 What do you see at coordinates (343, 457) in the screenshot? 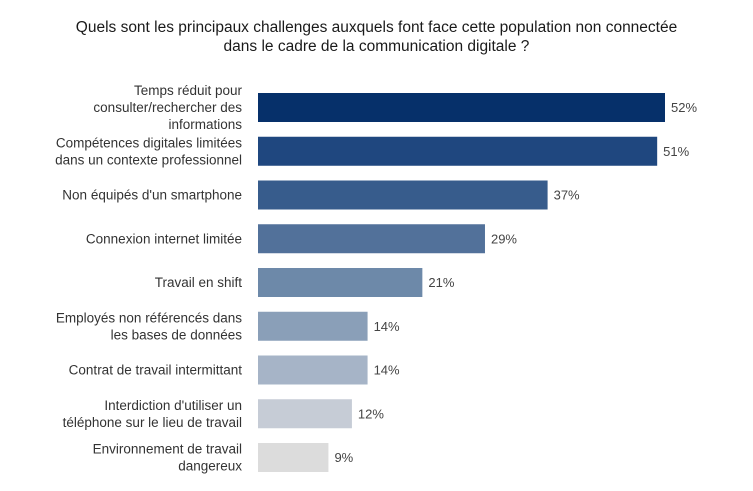
I see `value-label-9: 9%` at bounding box center [343, 457].